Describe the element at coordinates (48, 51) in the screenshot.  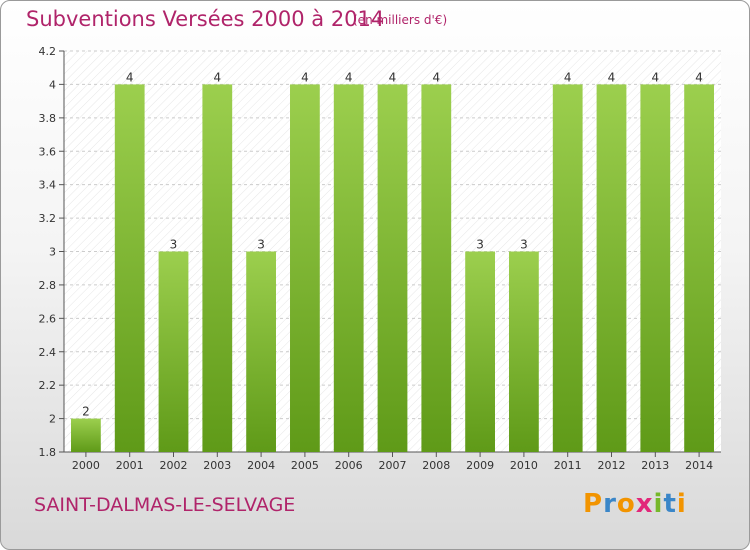
I see `y-tick-label: 4.2` at that location.